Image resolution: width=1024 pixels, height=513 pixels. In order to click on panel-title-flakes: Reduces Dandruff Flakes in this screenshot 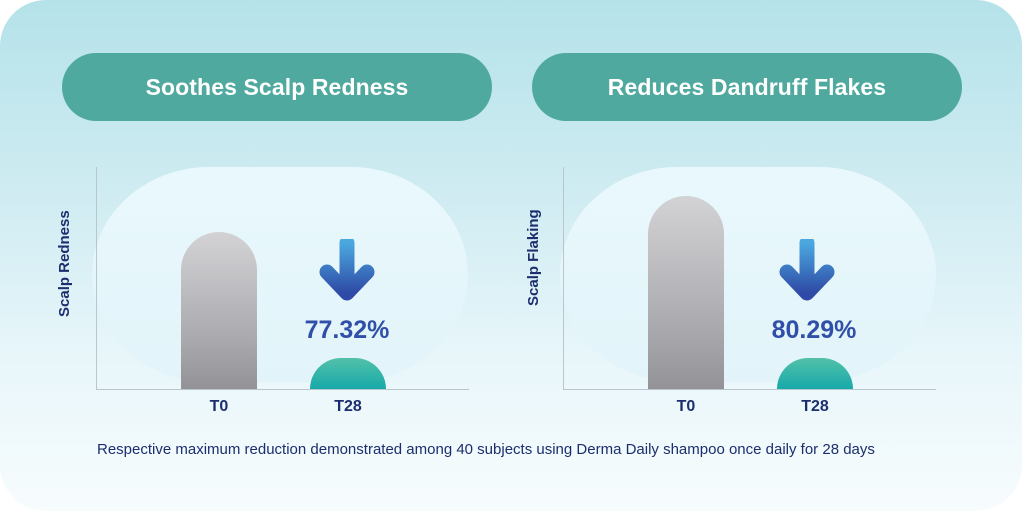, I will do `click(747, 87)`.